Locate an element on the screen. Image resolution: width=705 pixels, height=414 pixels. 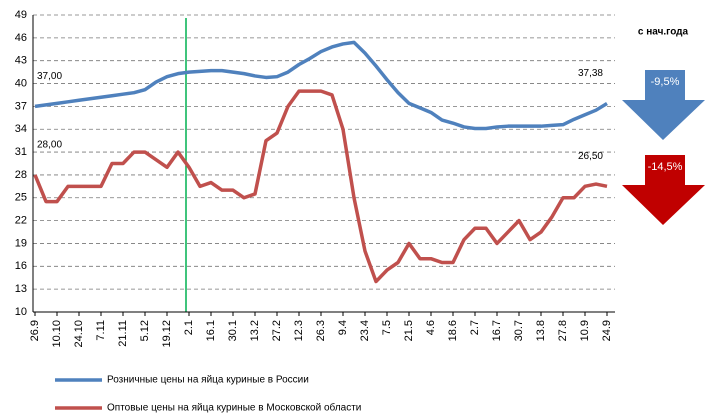
x-tick-label: 18.6 is located at coordinates (453, 330).